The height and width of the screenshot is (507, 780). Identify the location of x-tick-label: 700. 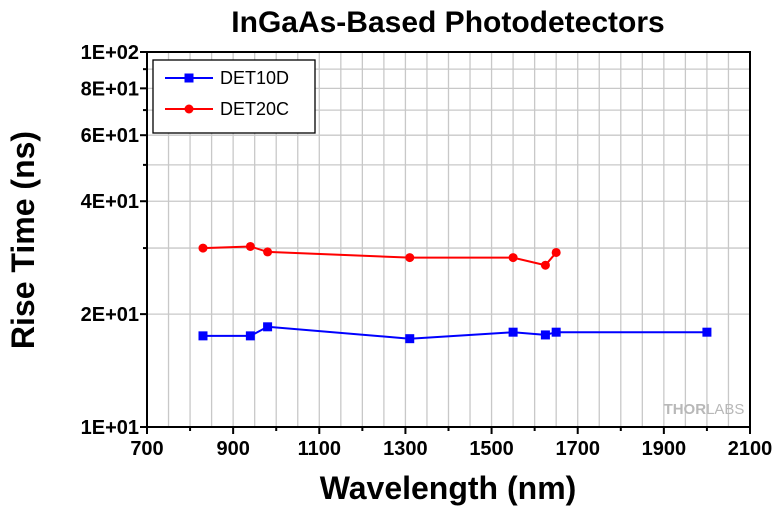
(146, 449).